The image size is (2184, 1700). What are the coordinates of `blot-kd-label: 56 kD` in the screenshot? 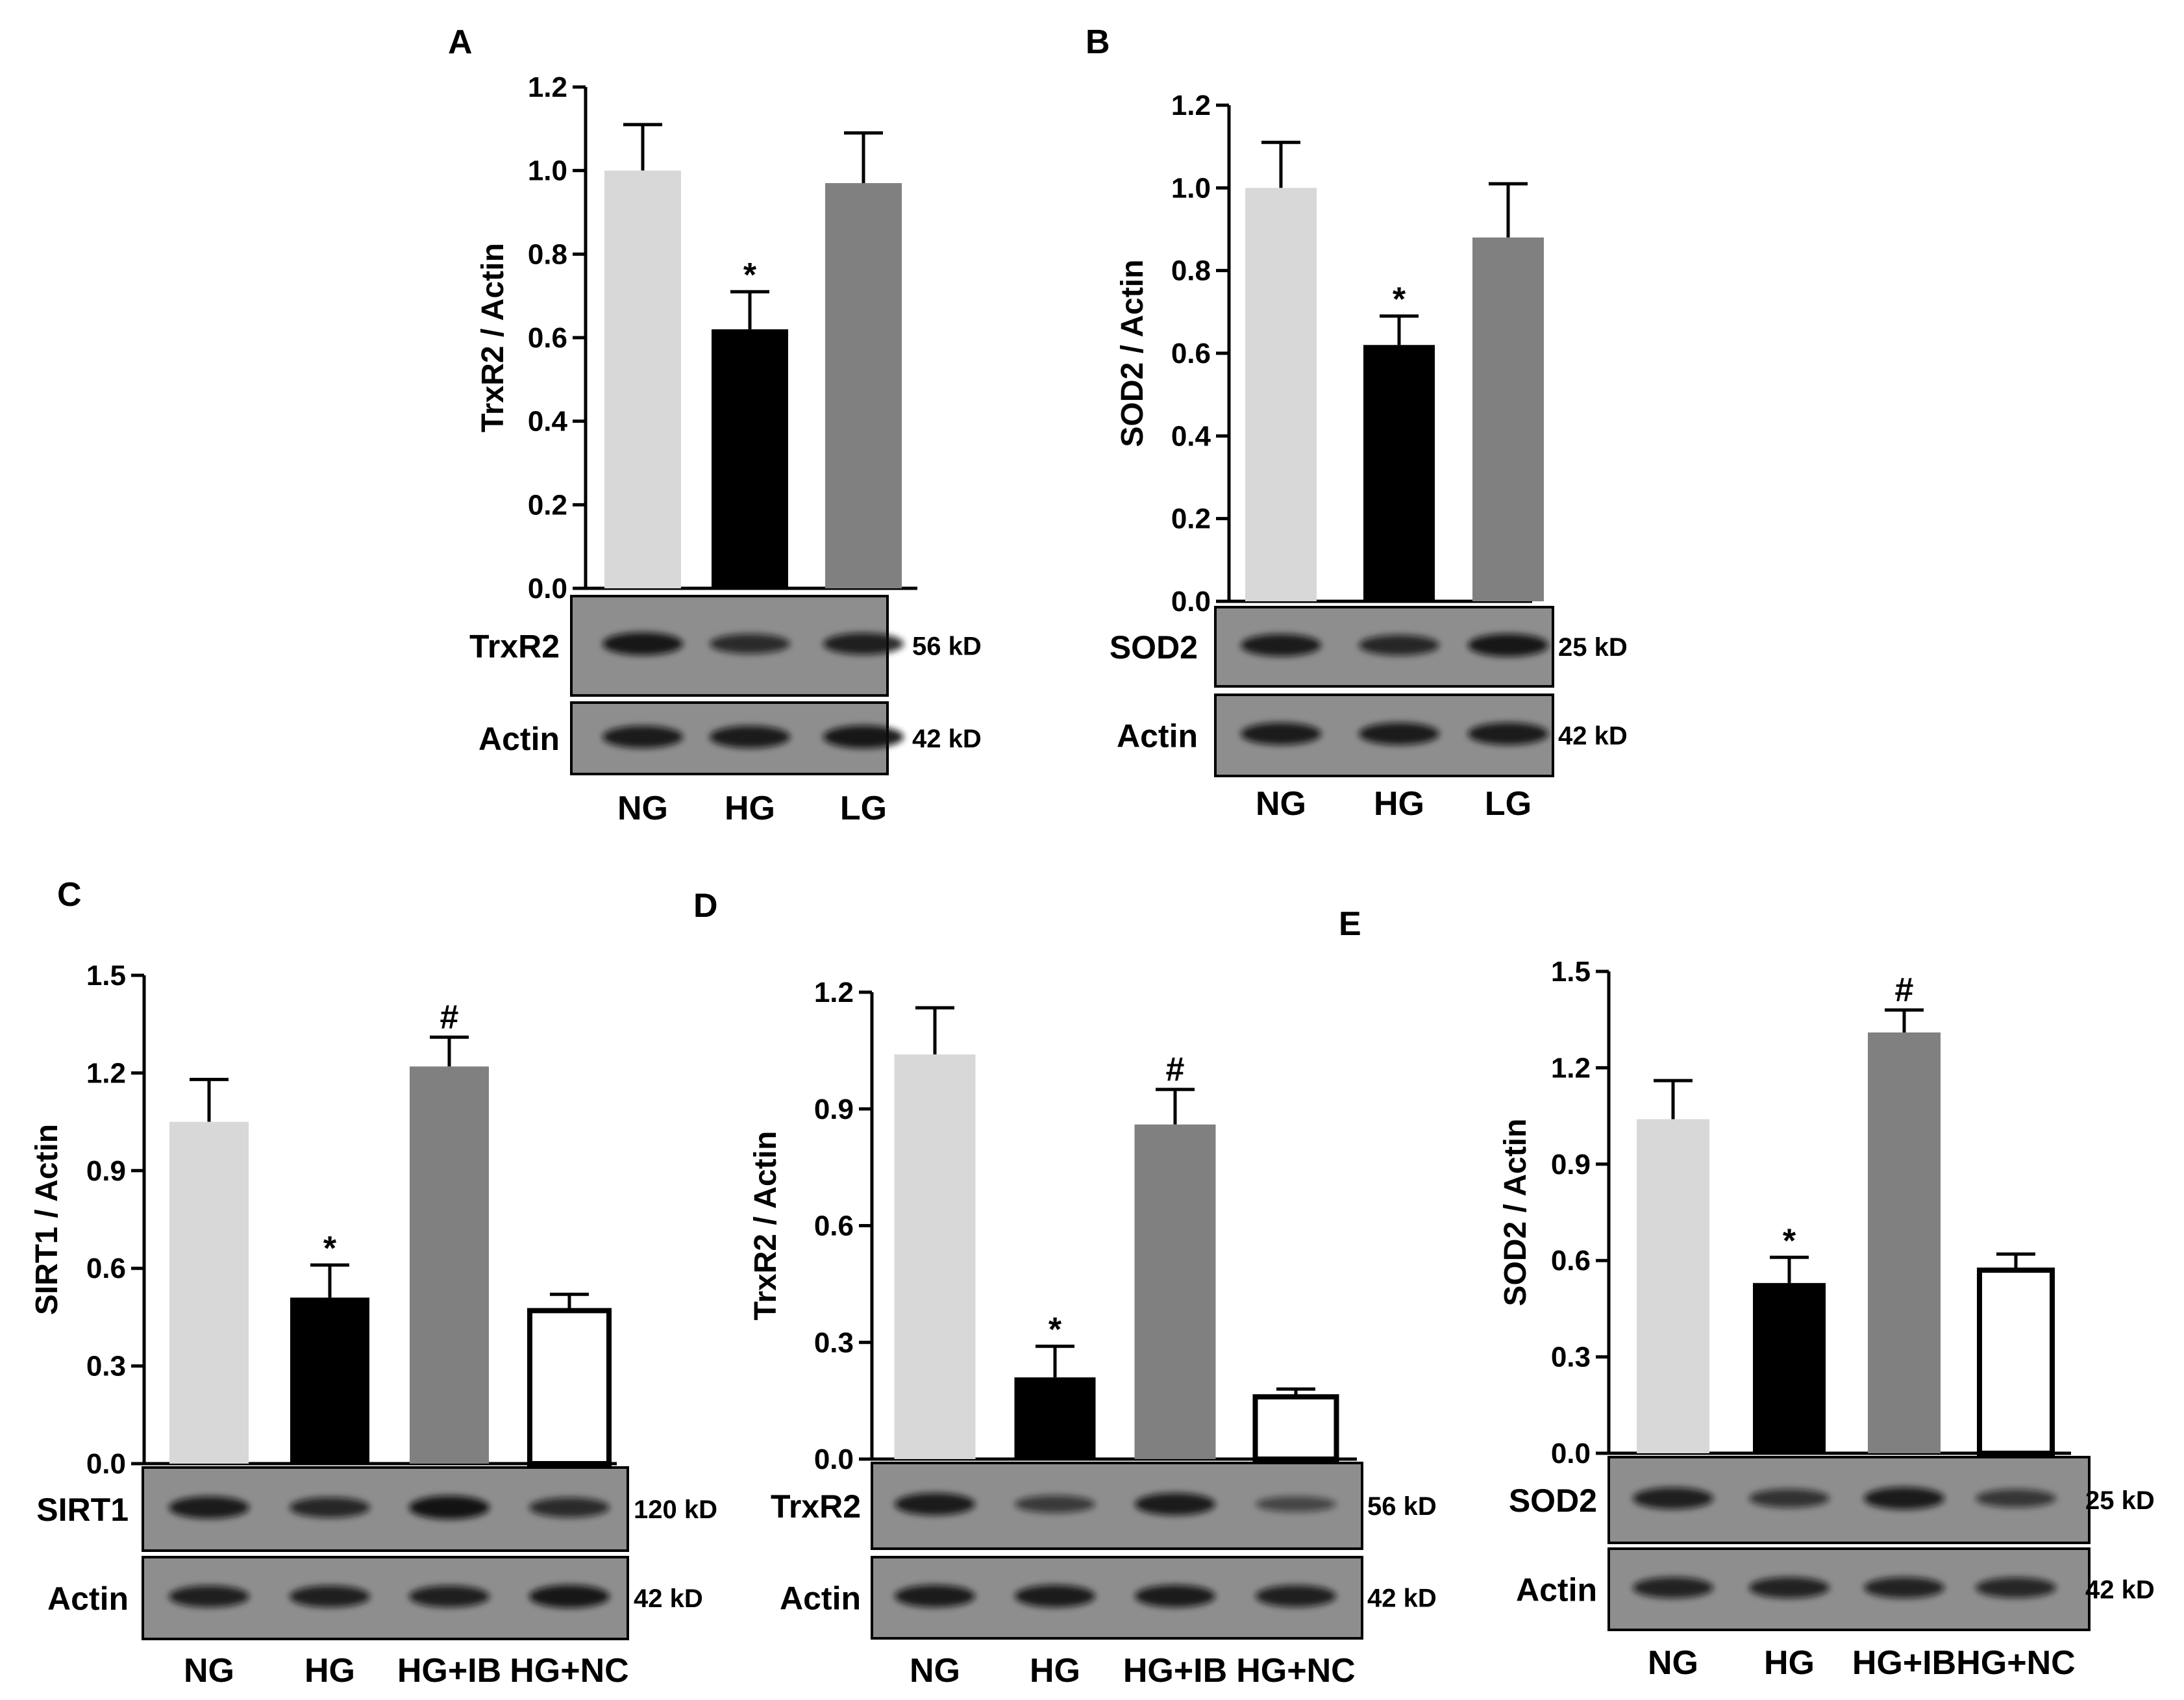 It's located at (947, 646).